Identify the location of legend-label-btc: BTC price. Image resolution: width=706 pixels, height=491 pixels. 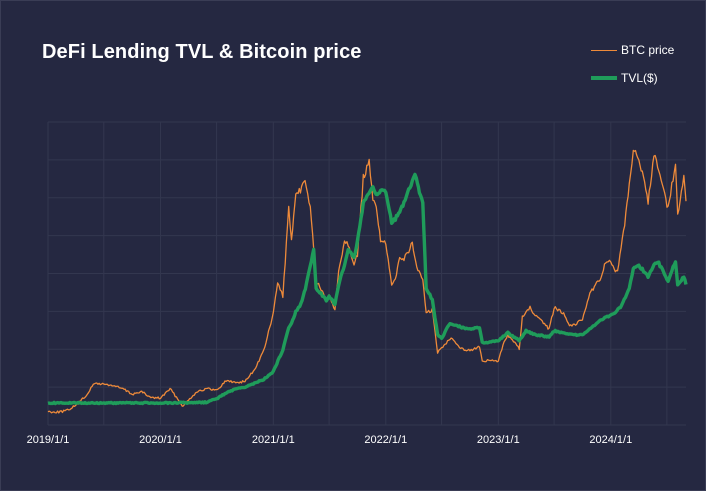
(648, 50).